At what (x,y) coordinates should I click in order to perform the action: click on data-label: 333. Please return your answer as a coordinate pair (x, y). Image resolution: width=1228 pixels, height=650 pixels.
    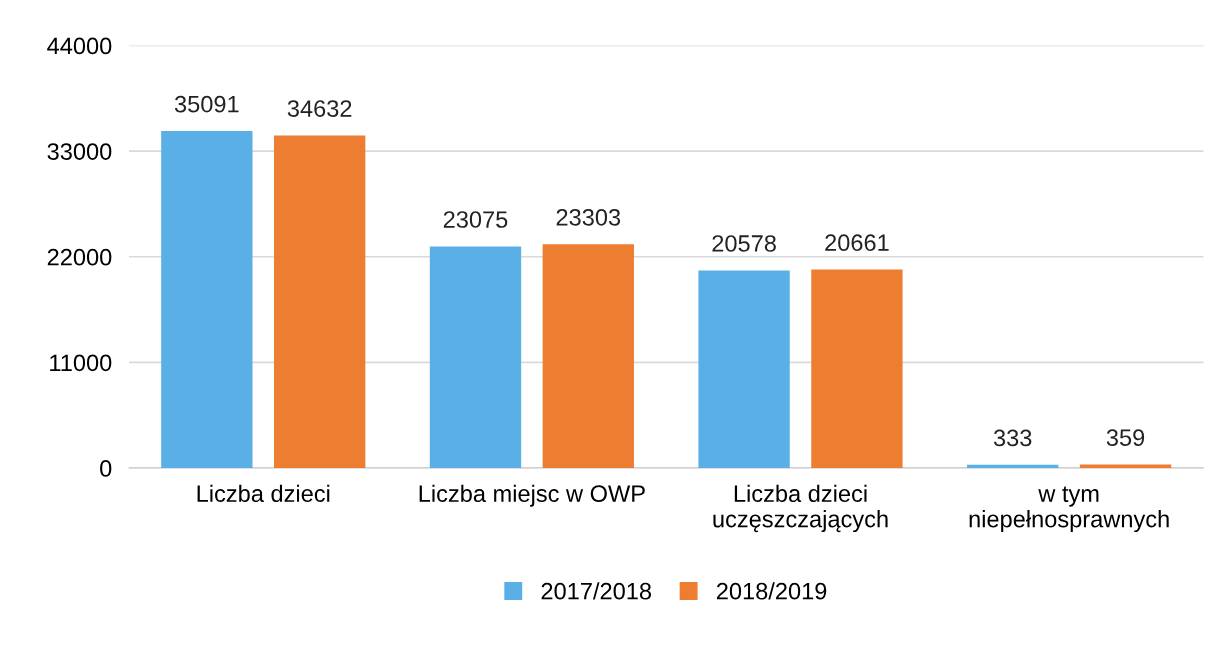
    Looking at the image, I should click on (1012, 438).